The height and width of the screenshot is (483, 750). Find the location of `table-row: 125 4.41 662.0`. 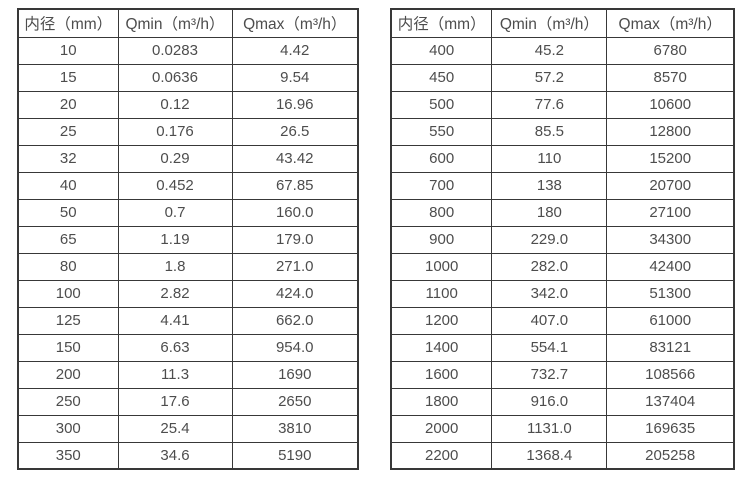

table-row: 125 4.41 662.0 is located at coordinates (188, 320).